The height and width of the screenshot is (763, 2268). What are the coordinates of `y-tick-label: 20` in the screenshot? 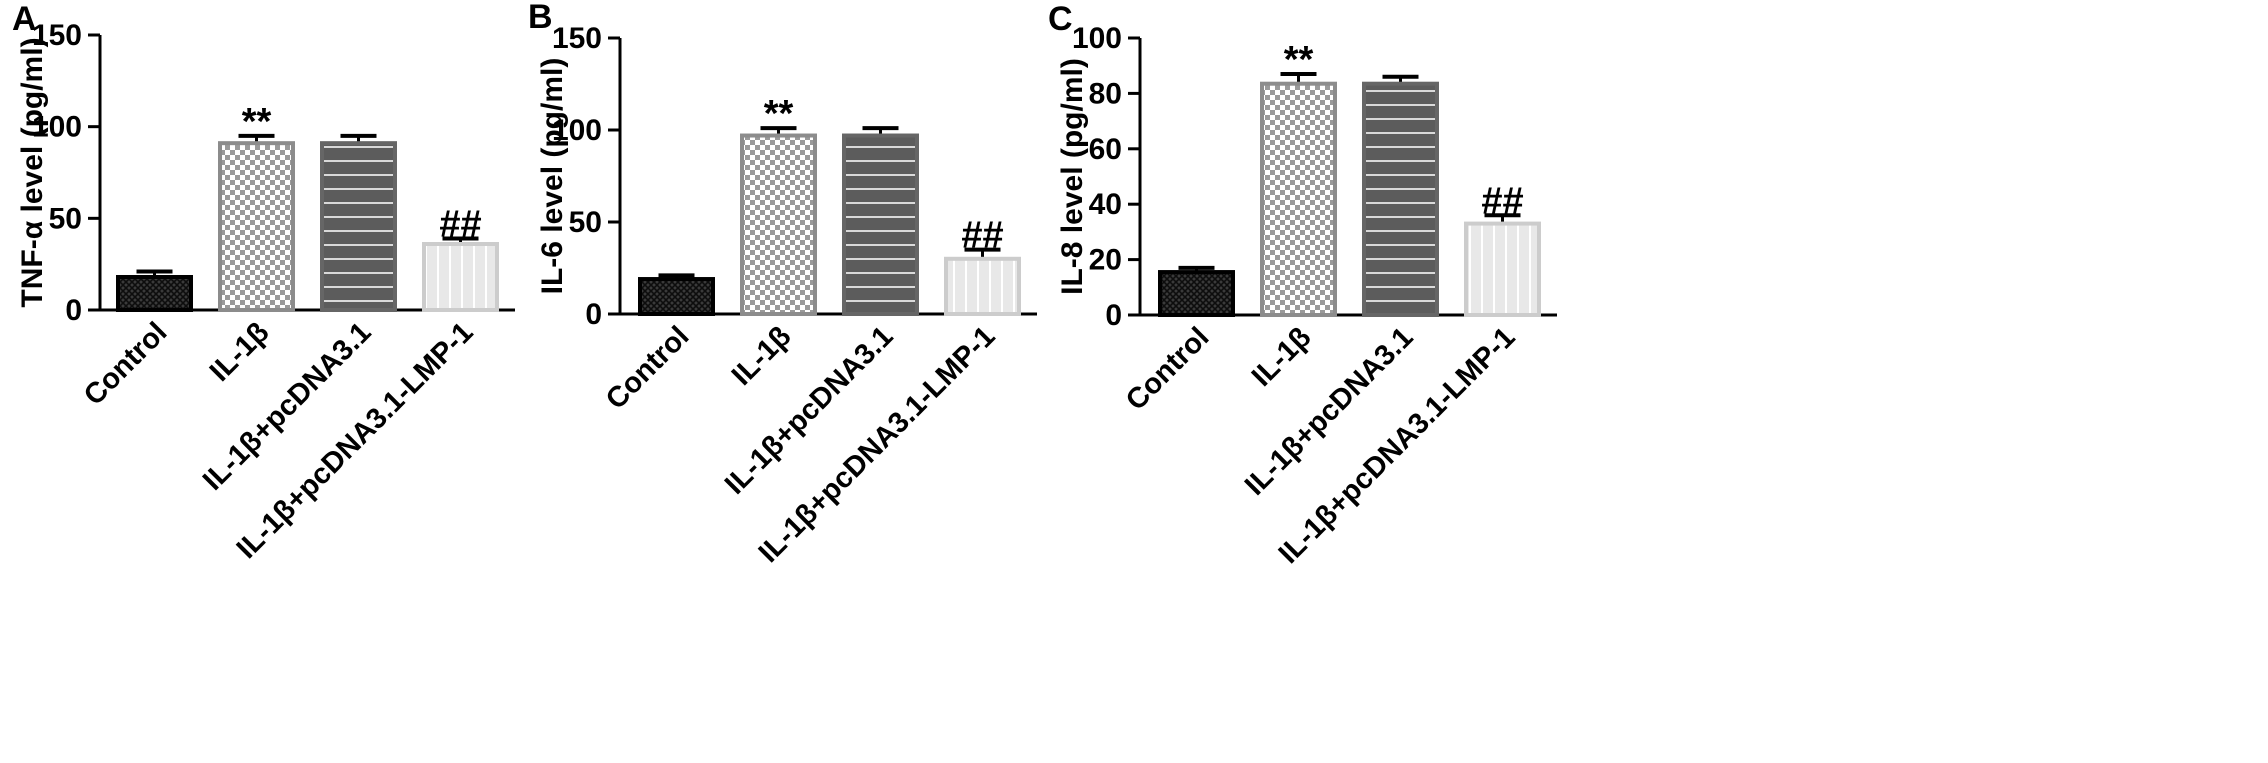 It's located at (1105, 260).